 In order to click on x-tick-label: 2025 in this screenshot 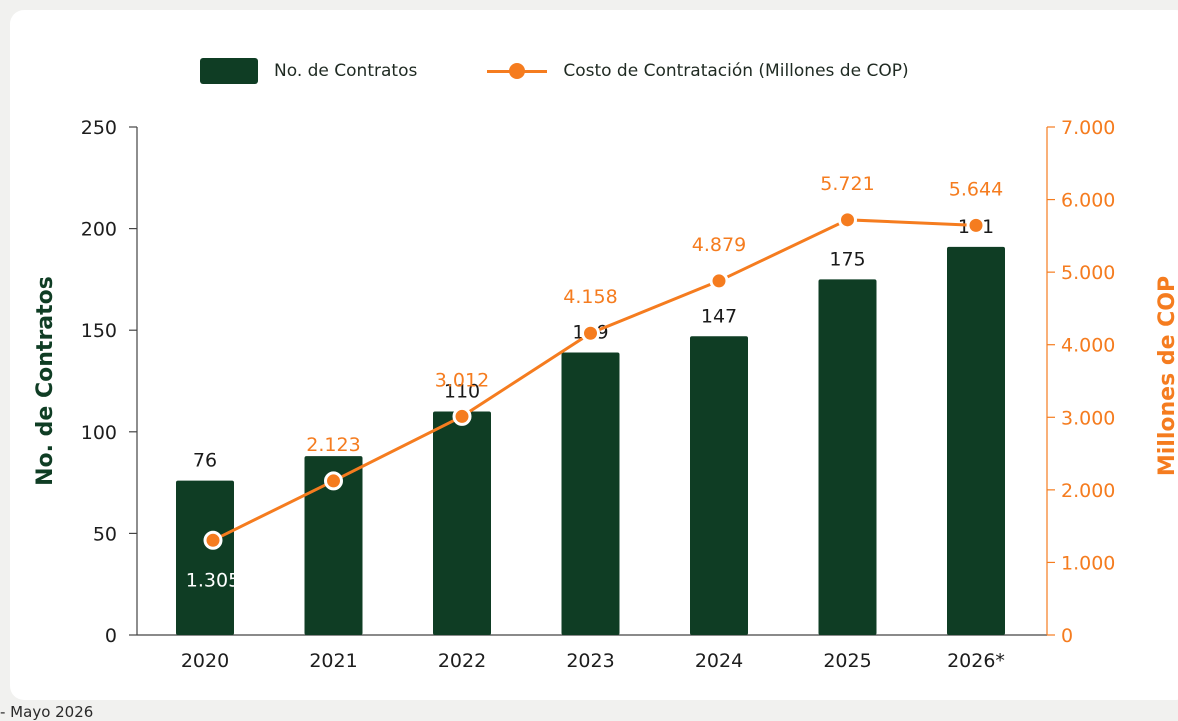, I will do `click(847, 661)`.